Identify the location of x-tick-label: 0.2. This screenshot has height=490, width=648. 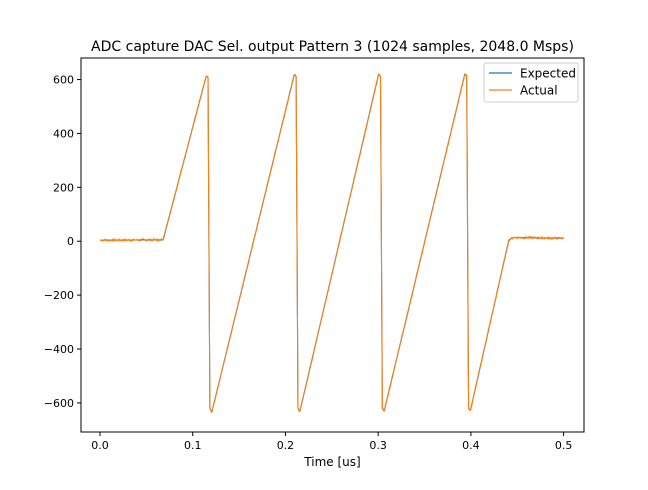
(286, 445).